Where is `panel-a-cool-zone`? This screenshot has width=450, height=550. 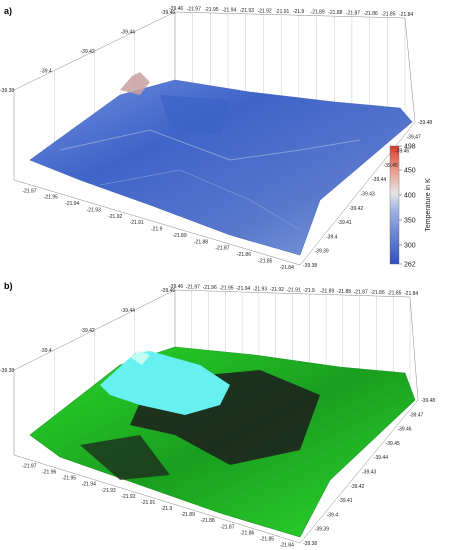
panel-a-cool-zone is located at coordinates (195, 115).